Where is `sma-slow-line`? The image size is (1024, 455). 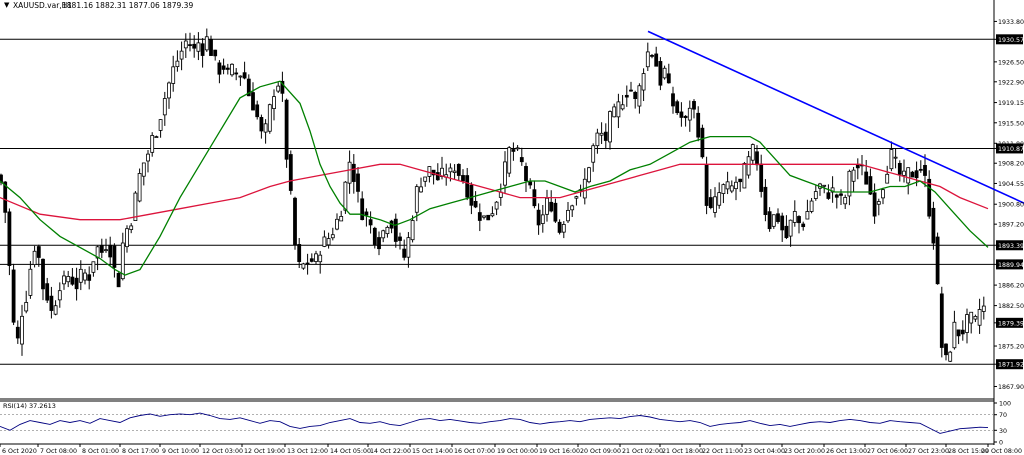
sma-slow-line is located at coordinates (494, 192).